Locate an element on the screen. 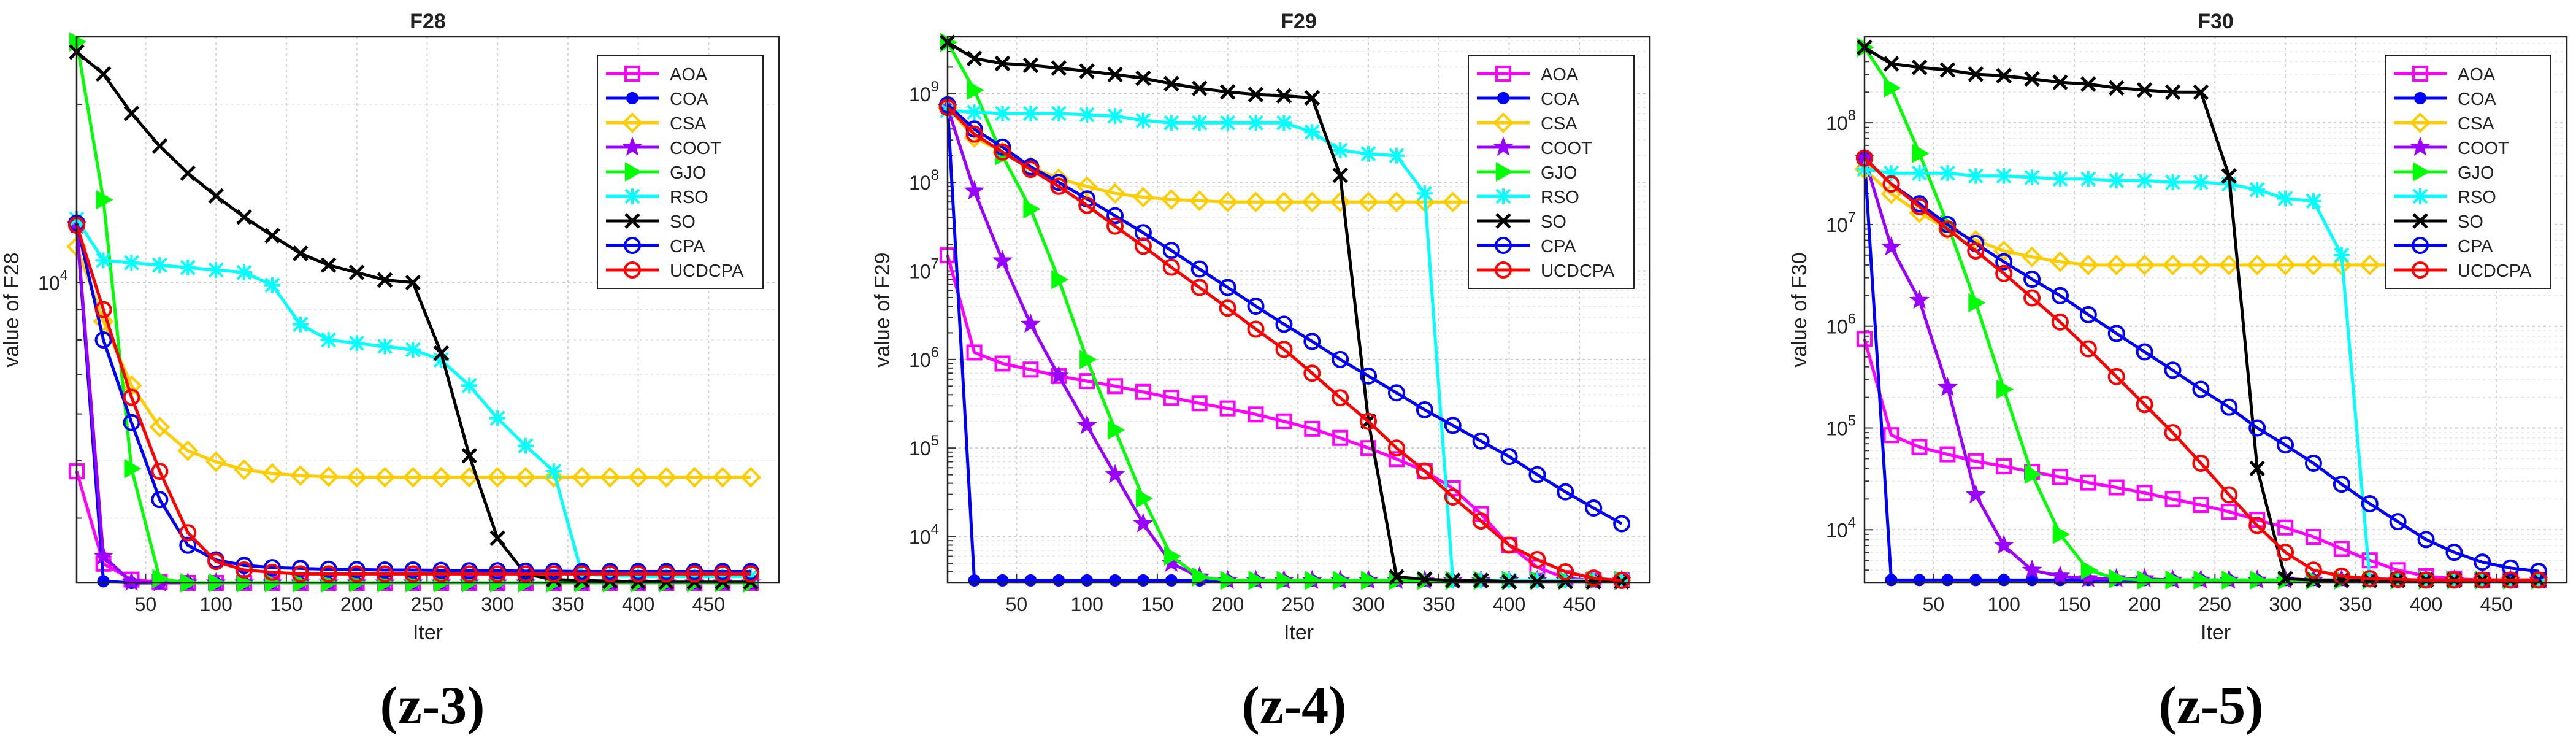 The image size is (2576, 751). legend-marker-ucdcpa is located at coordinates (2420, 270).